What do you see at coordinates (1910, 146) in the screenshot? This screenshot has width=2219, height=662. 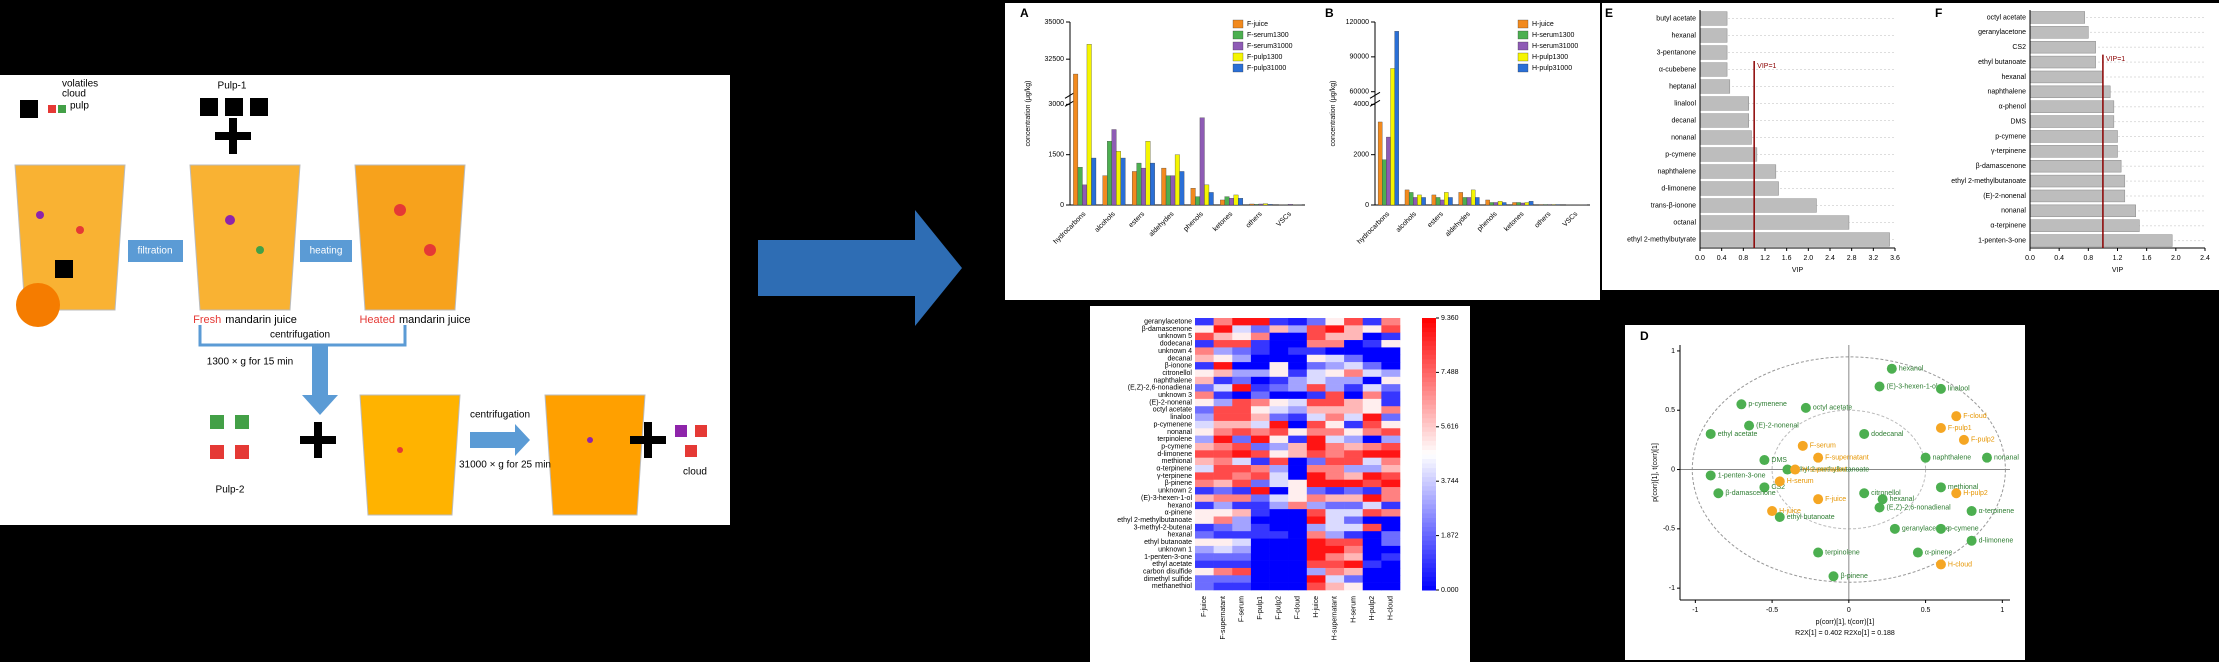 I see `vip-panel` at bounding box center [1910, 146].